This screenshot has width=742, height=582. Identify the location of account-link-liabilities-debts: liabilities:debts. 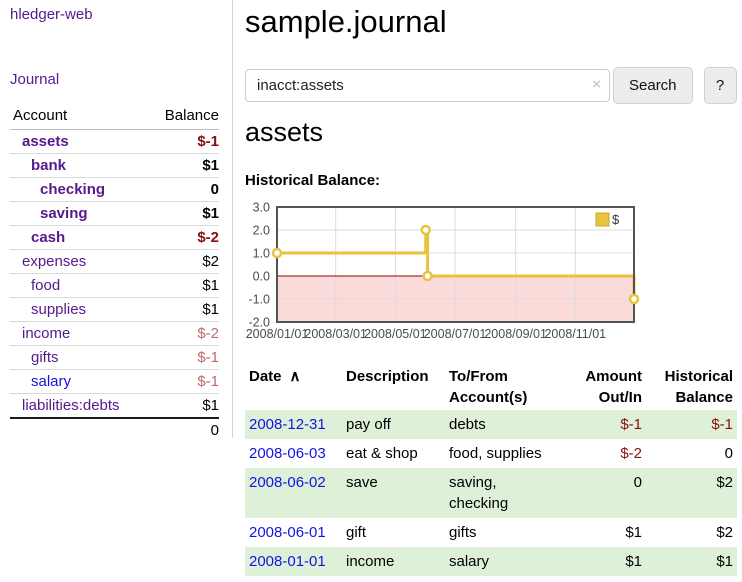
(71, 405).